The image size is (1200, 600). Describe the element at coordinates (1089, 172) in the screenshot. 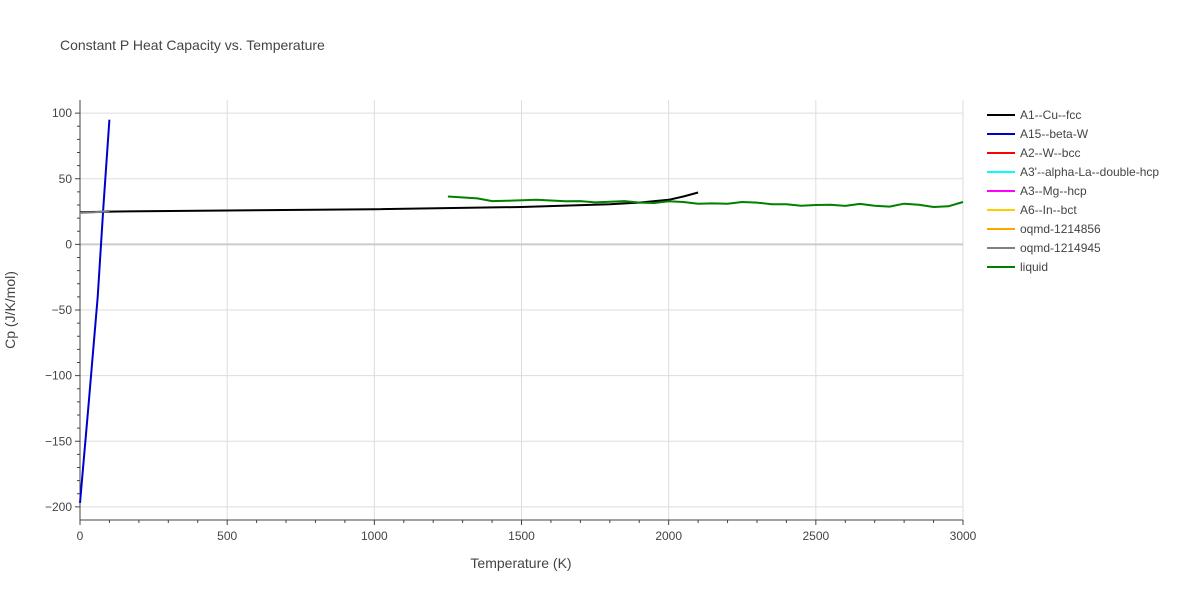

I see `legend-item-label: A3'--alpha-La--double-hcp` at that location.